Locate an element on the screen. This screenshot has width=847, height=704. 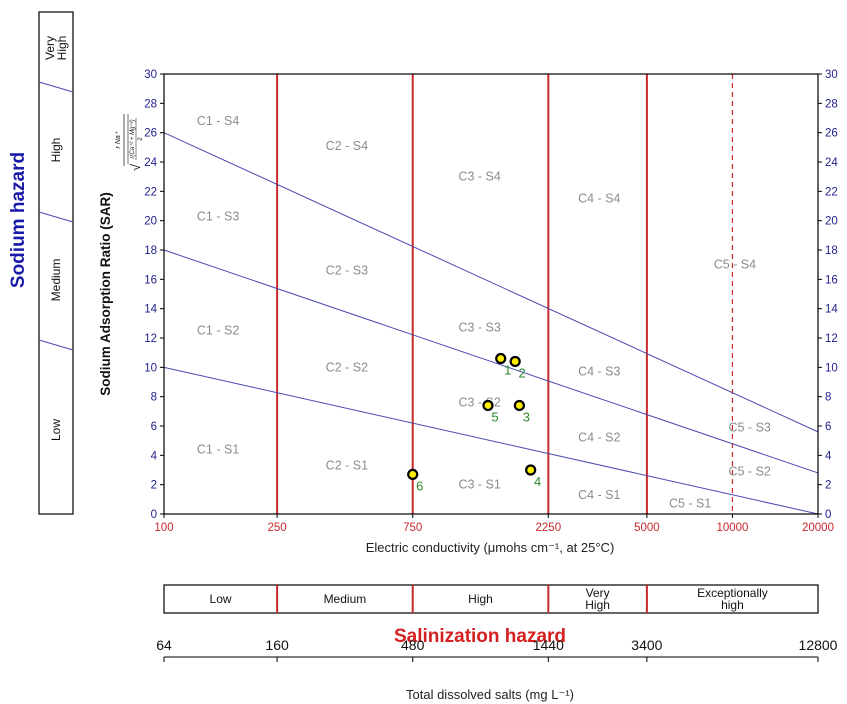
sample-point-label-5: 5 is located at coordinates (494, 416).